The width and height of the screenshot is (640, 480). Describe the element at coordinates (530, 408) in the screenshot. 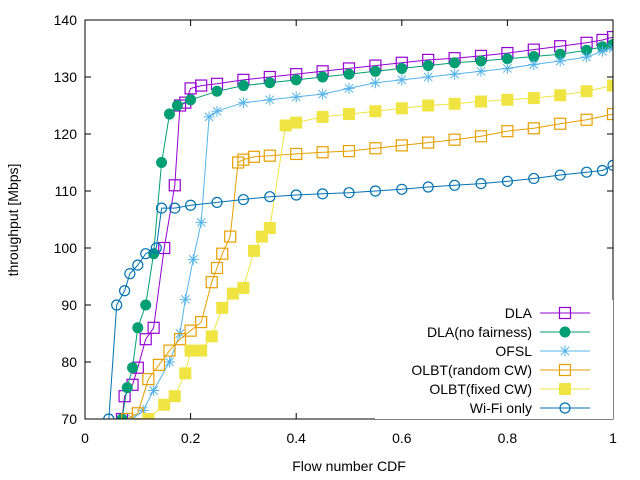

I see `legend-entry: Wi-Fi only` at that location.